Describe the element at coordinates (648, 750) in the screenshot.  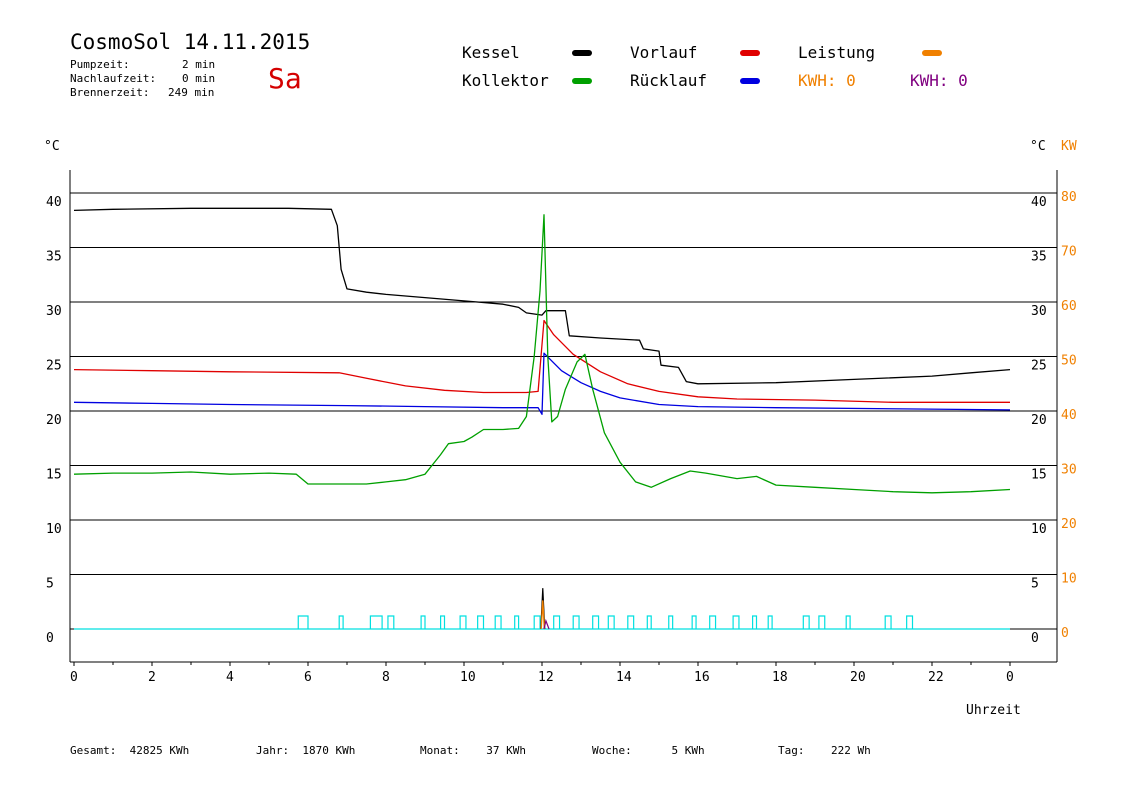
I see `footer-woche: Woche: 5 KWh` at that location.